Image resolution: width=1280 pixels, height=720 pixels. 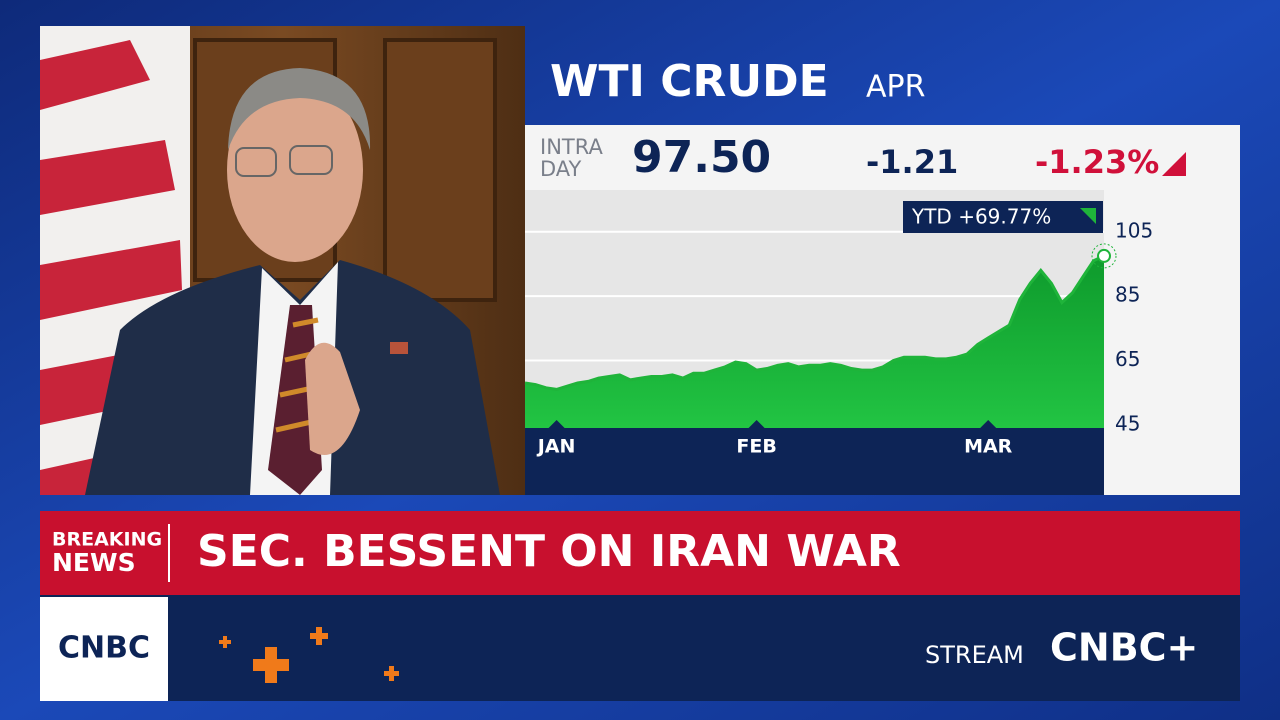 What do you see at coordinates (756, 447) in the screenshot?
I see `x-tick-label: FEB` at bounding box center [756, 447].